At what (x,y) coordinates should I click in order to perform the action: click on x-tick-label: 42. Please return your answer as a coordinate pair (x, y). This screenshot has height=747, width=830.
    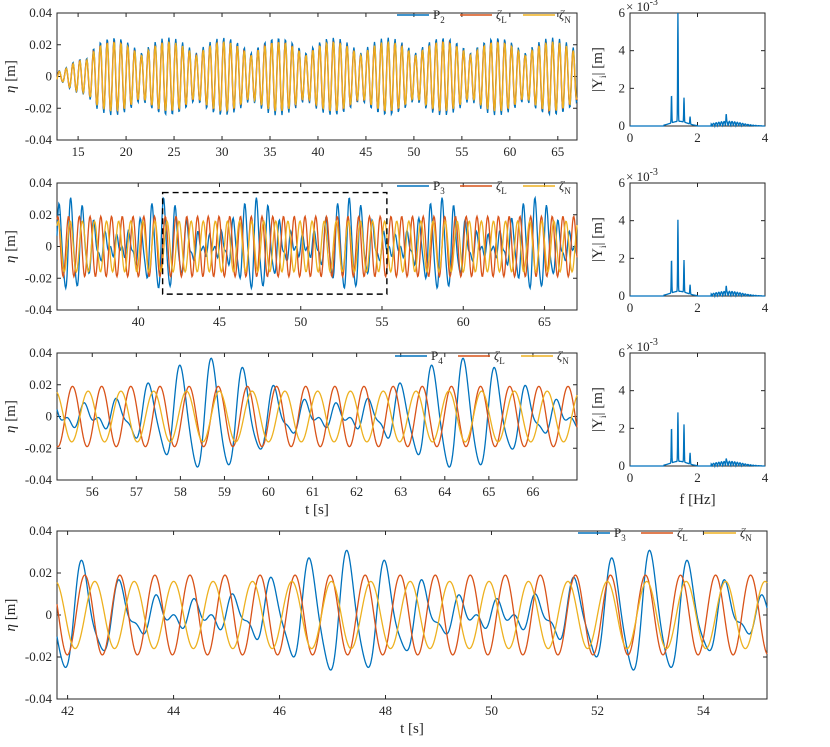
    Looking at the image, I should click on (67, 710).